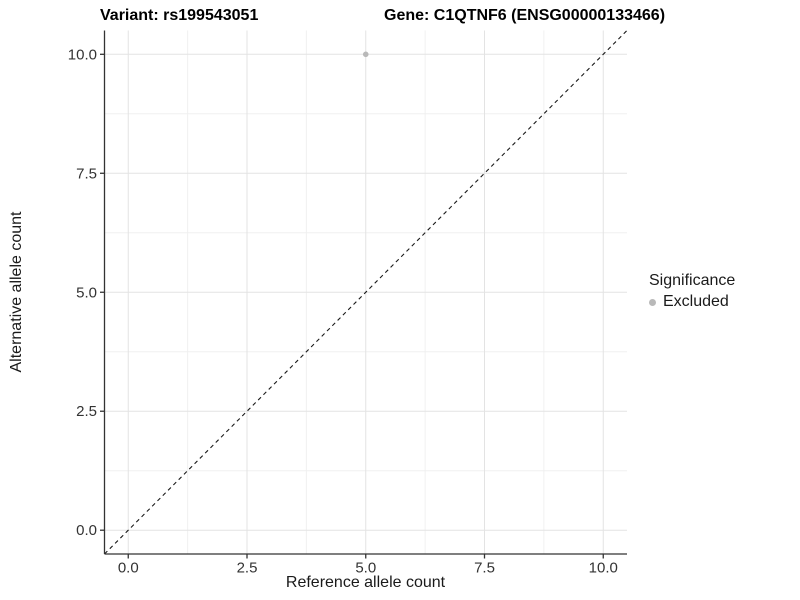 This screenshot has height=600, width=800. What do you see at coordinates (652, 302) in the screenshot?
I see `excluded-point-icon` at bounding box center [652, 302].